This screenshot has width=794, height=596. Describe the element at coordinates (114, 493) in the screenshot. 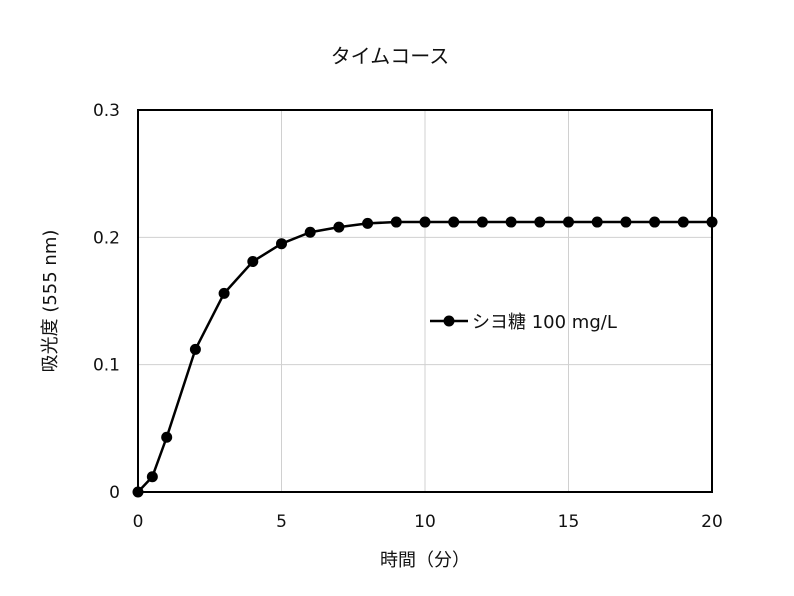

I see `y-tick-label: 0` at that location.